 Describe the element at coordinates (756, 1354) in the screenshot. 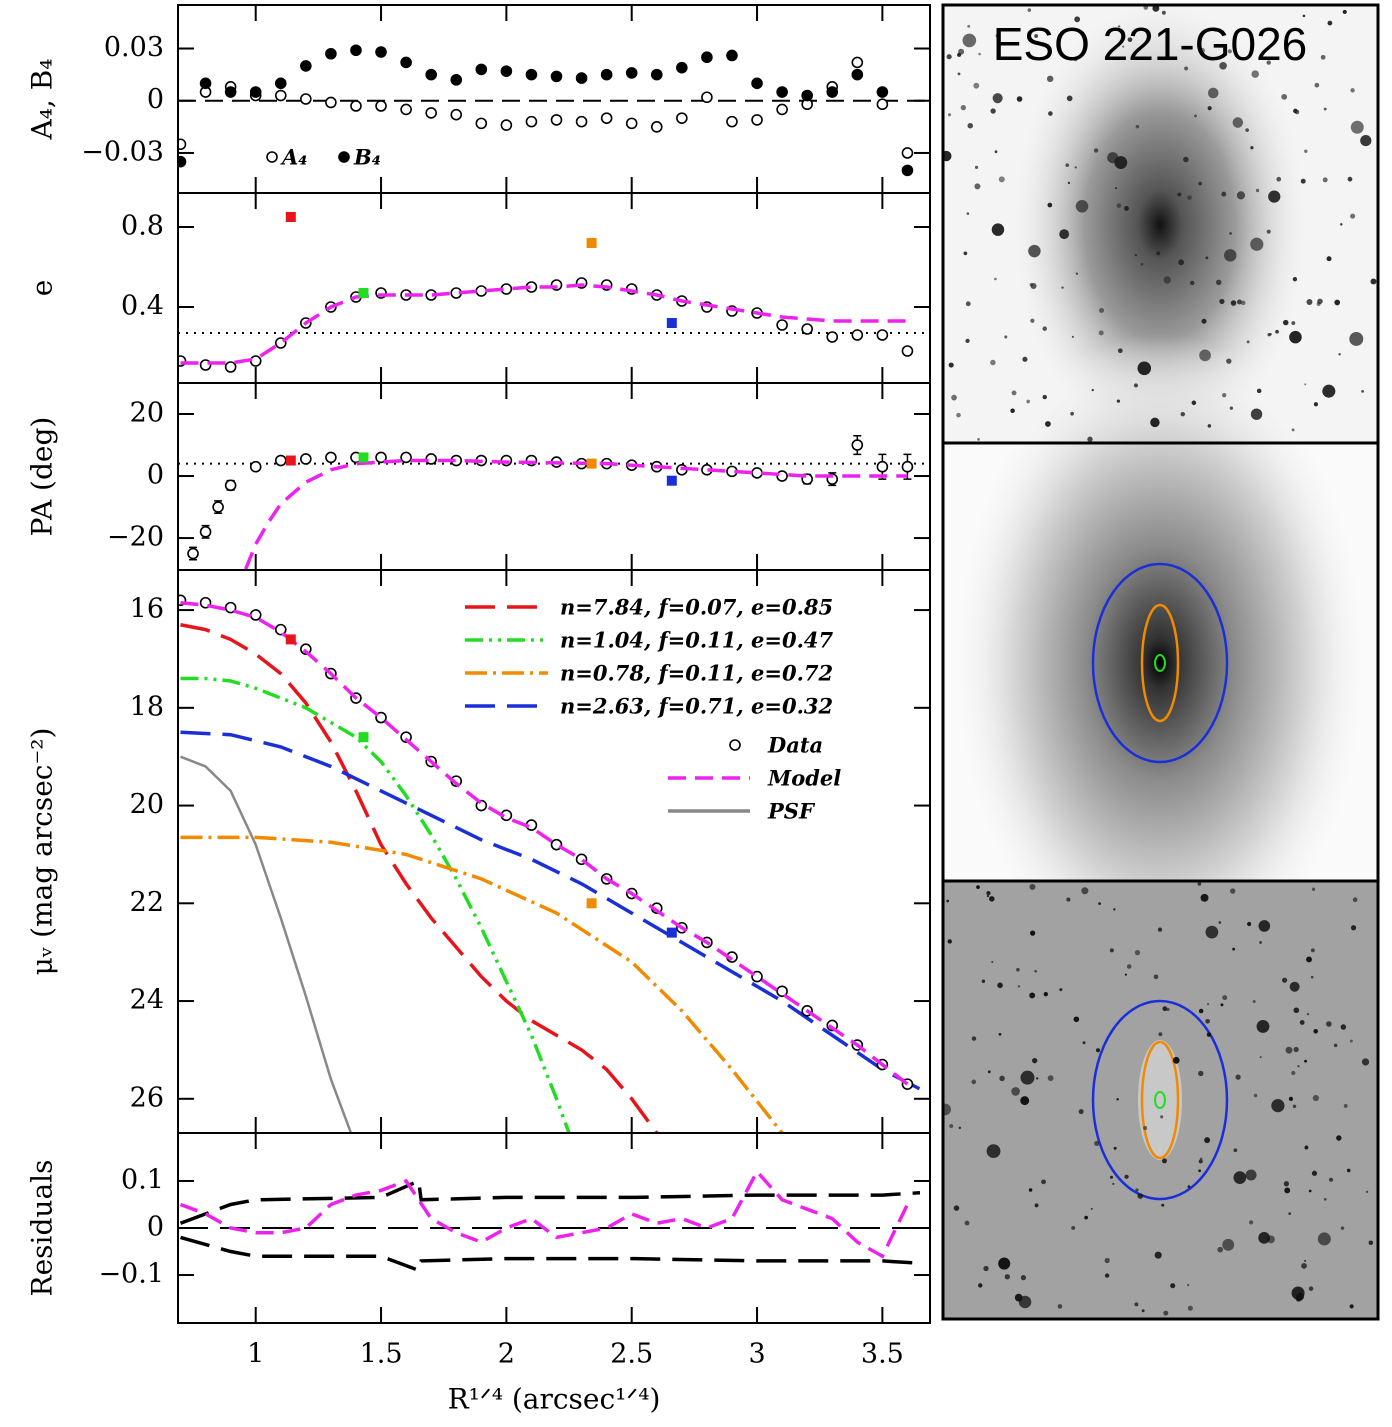

I see `x-tick-label: 3` at that location.